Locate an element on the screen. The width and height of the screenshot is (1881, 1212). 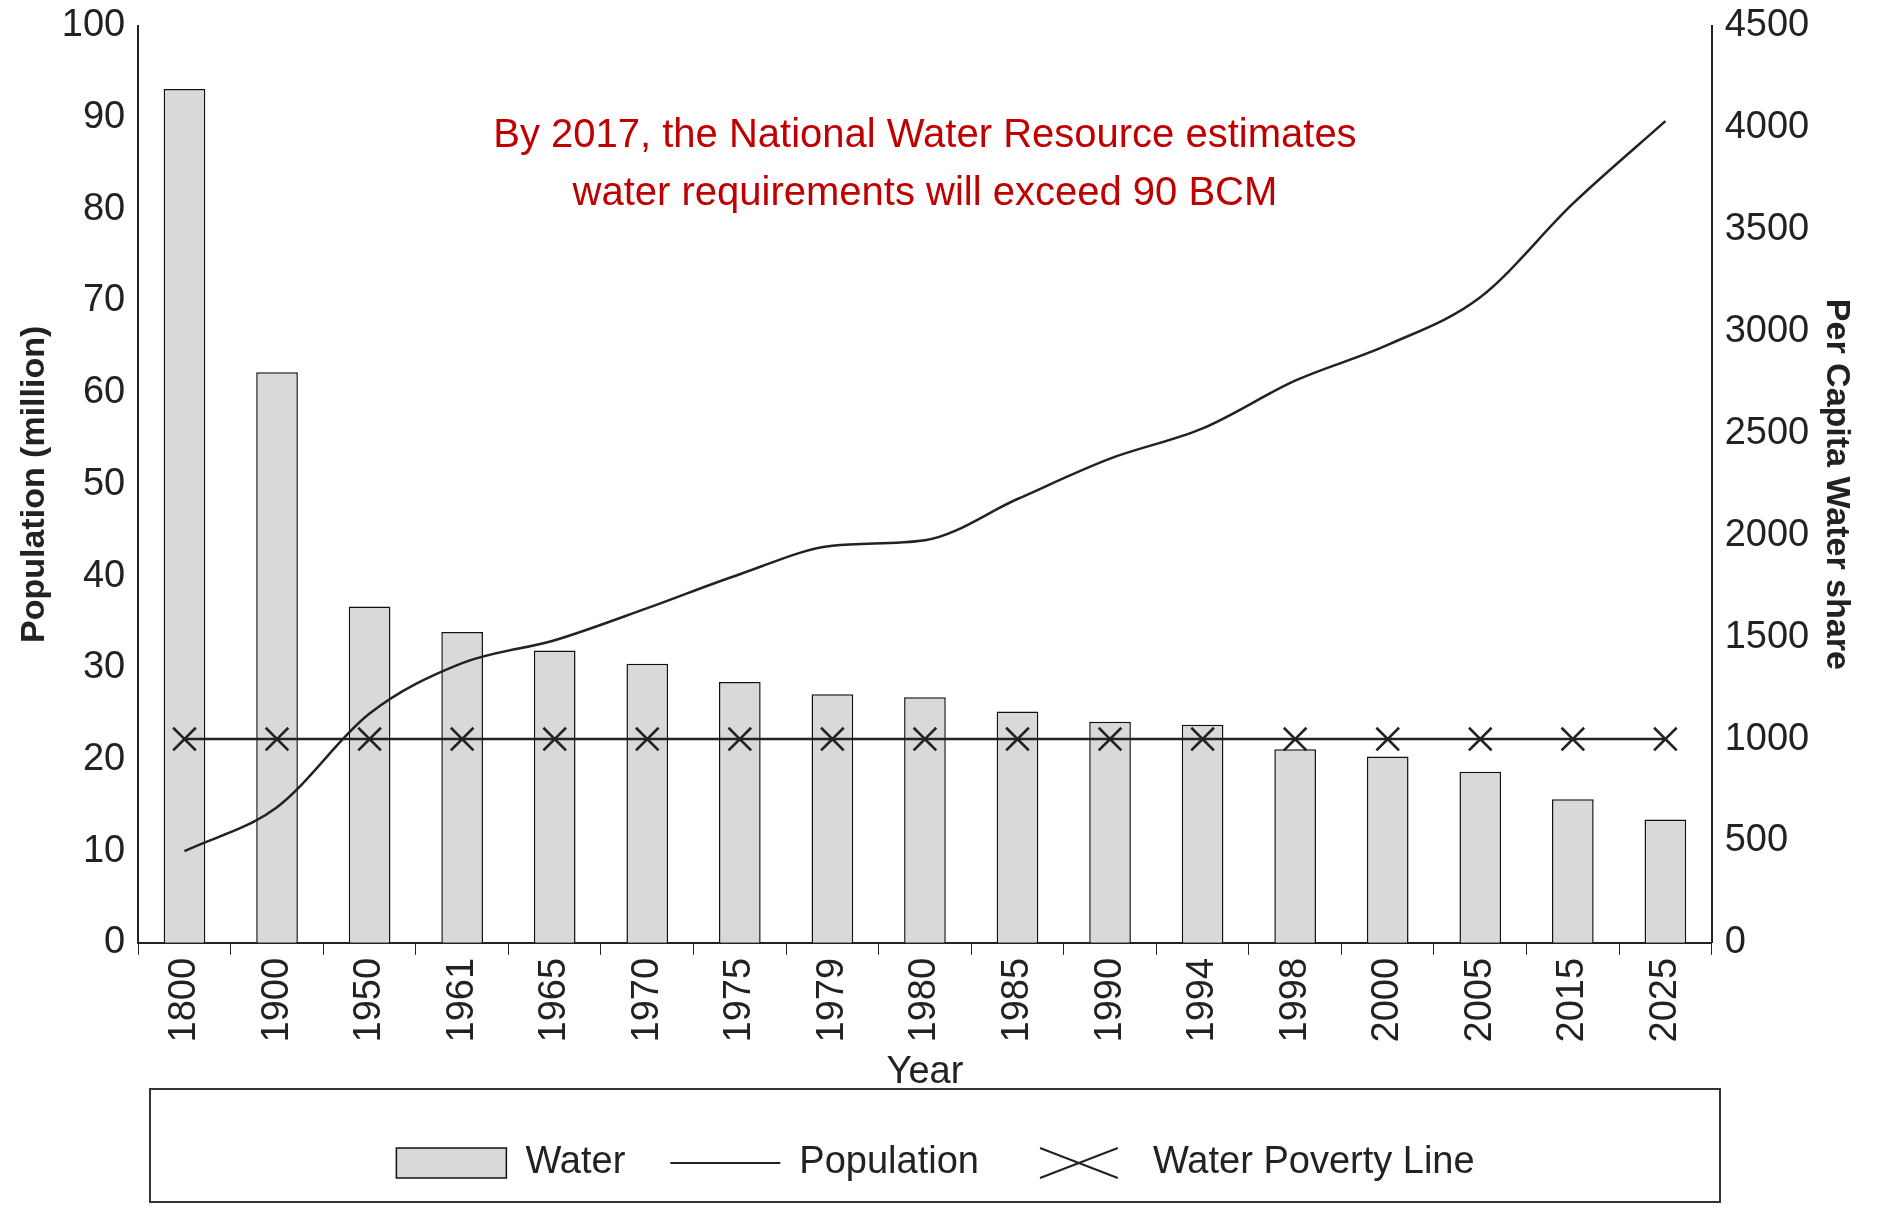
y2-tick-label: 1000 is located at coordinates (1767, 736).